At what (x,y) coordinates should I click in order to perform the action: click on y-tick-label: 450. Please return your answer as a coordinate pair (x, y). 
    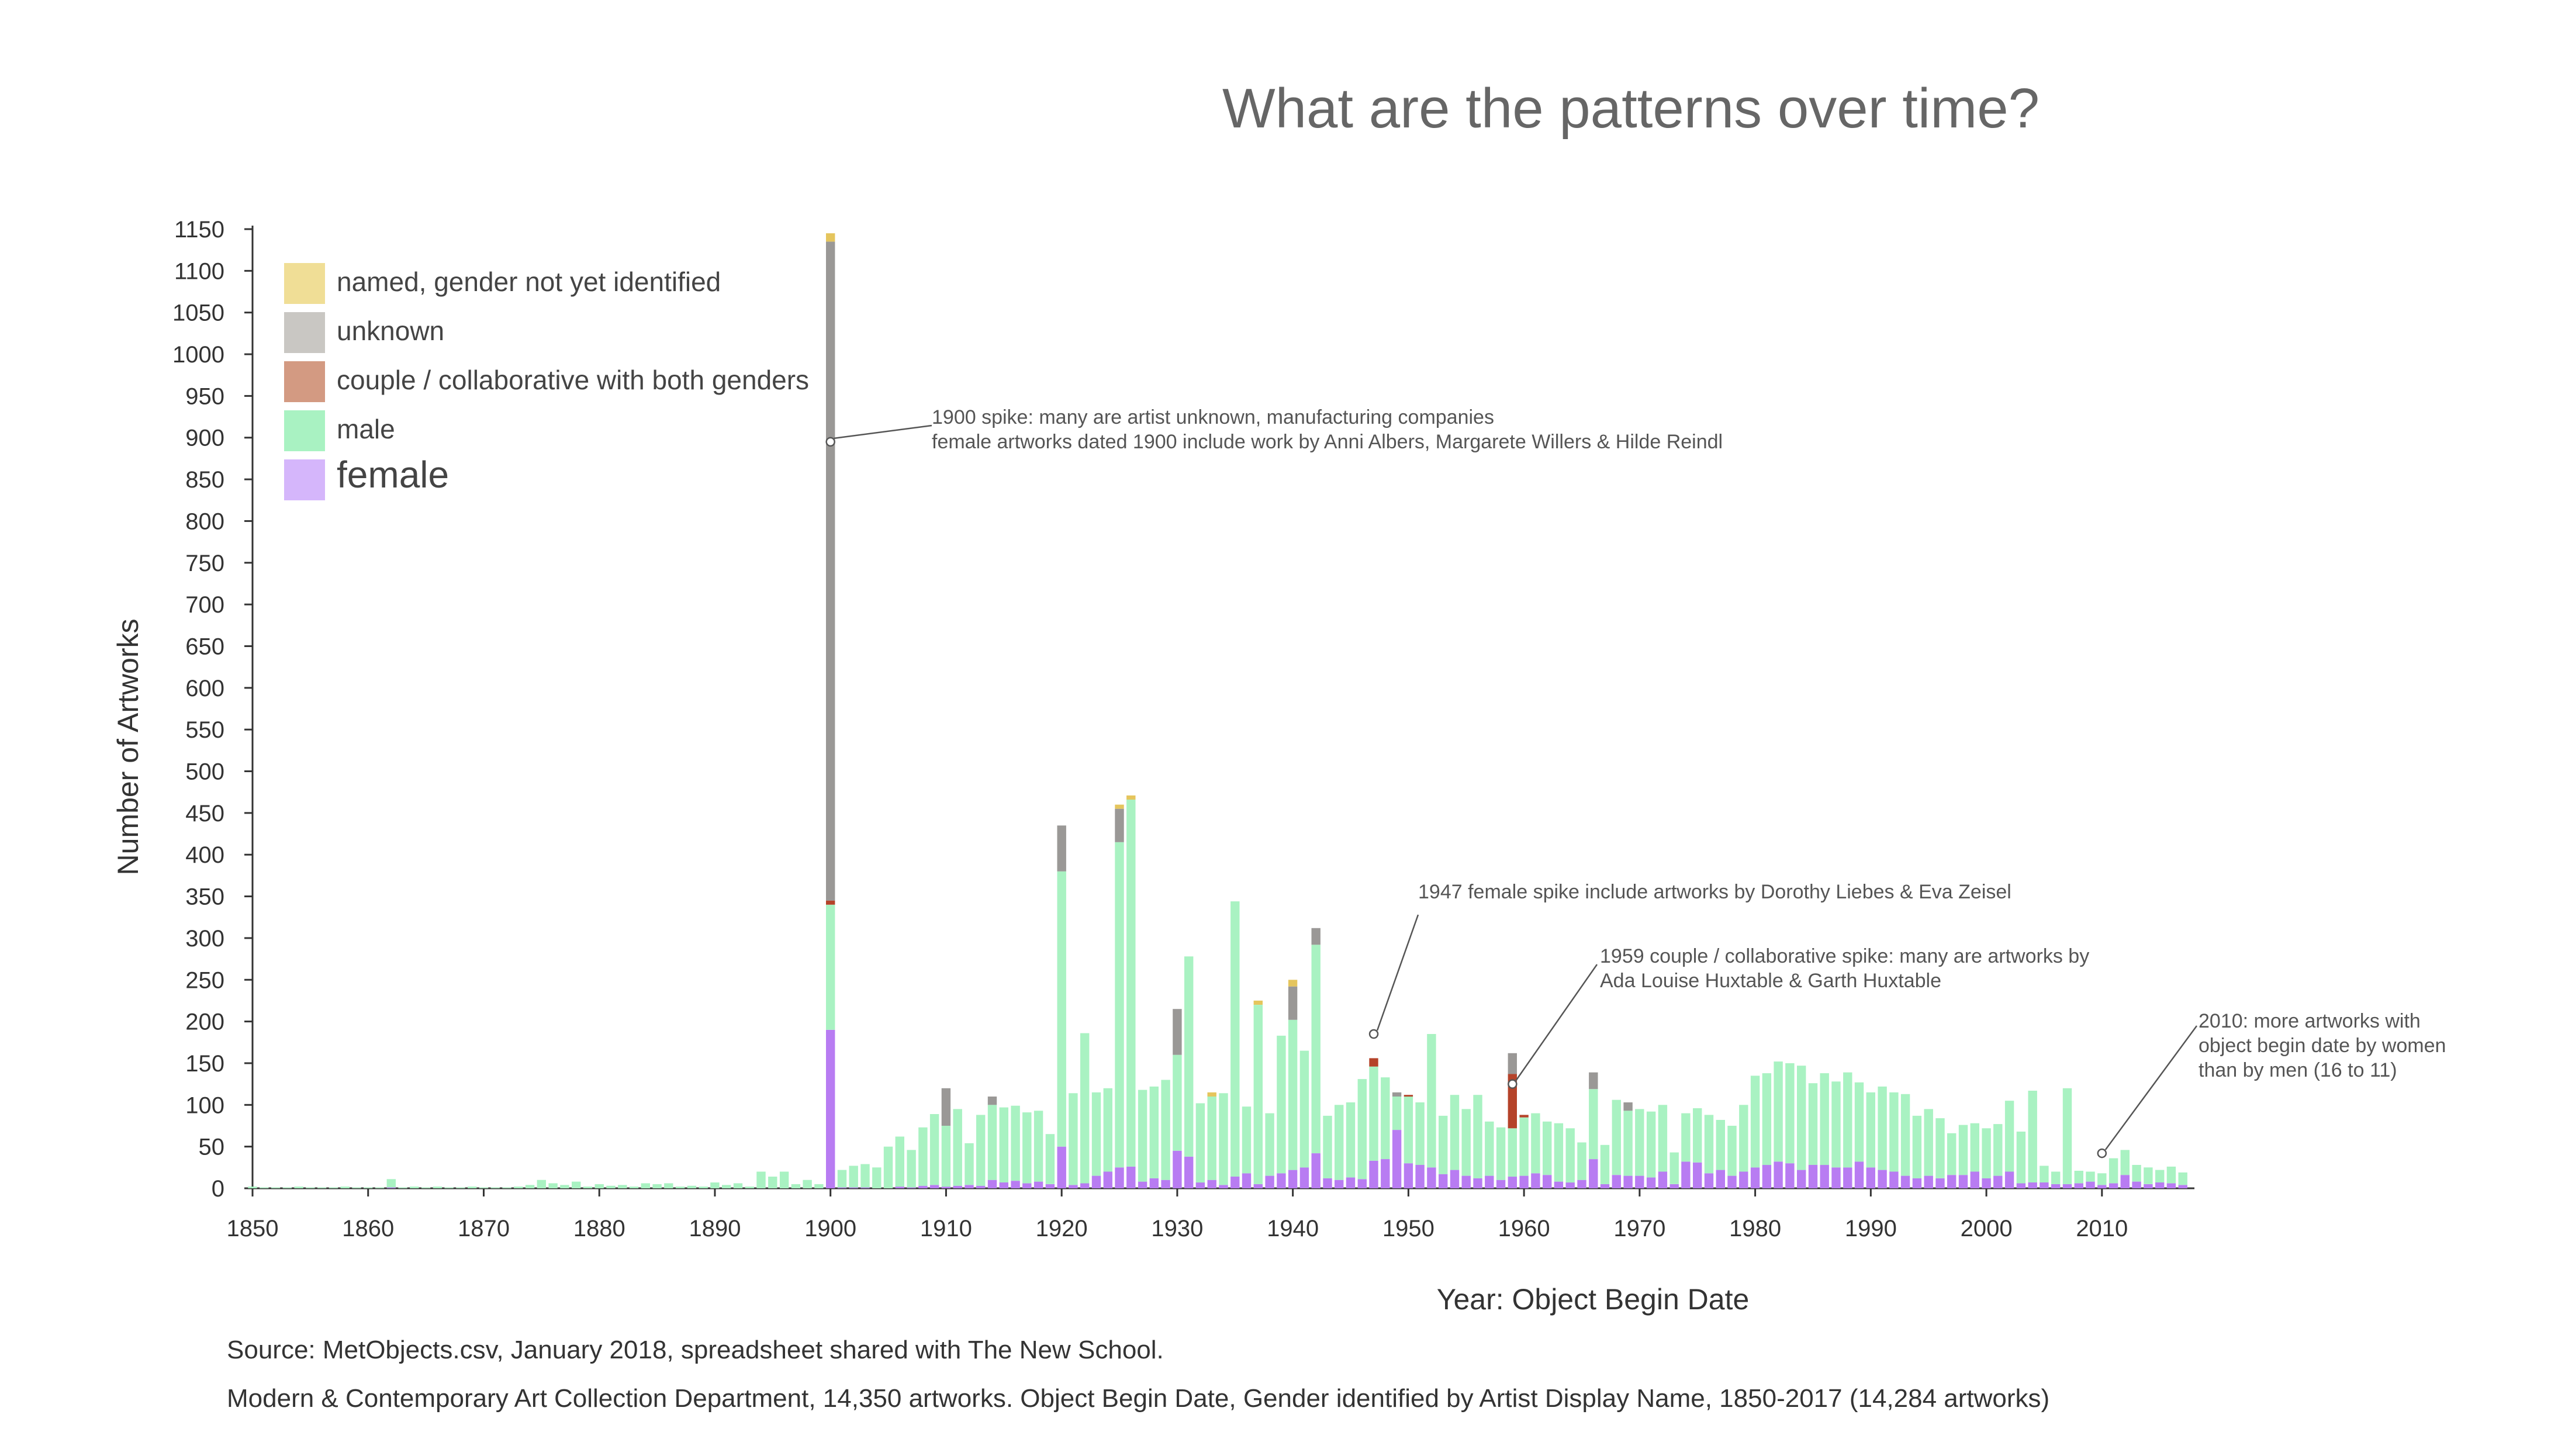
    Looking at the image, I should click on (204, 813).